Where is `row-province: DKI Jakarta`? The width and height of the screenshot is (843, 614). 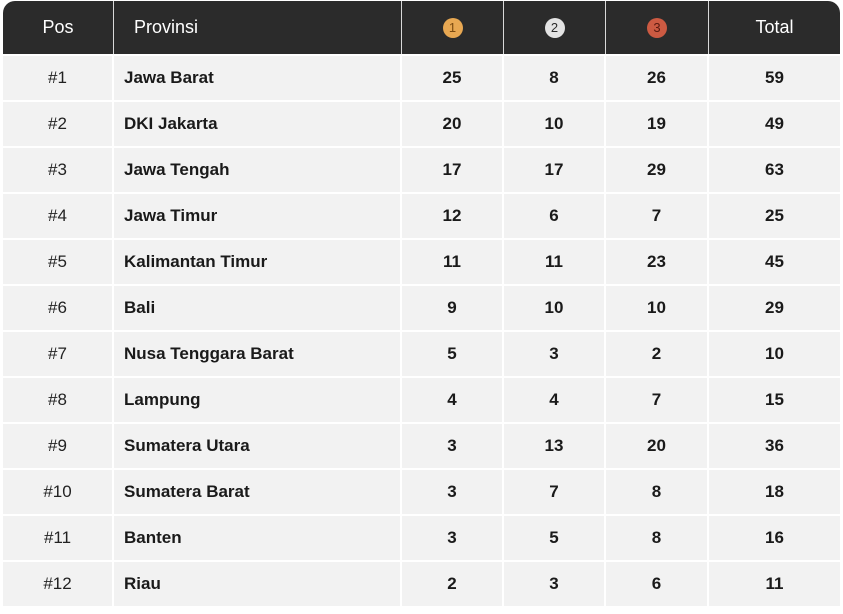
row-province: DKI Jakarta is located at coordinates (258, 123).